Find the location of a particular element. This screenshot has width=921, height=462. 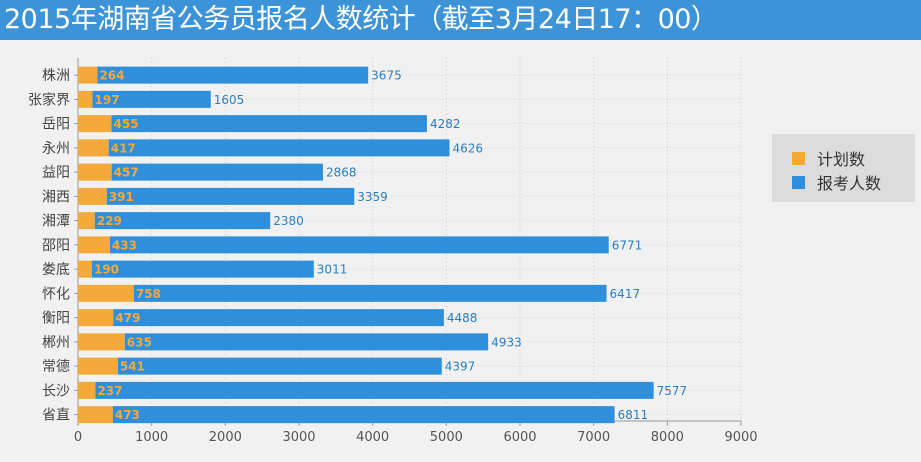

data-label-applicants: 4488 is located at coordinates (462, 318).